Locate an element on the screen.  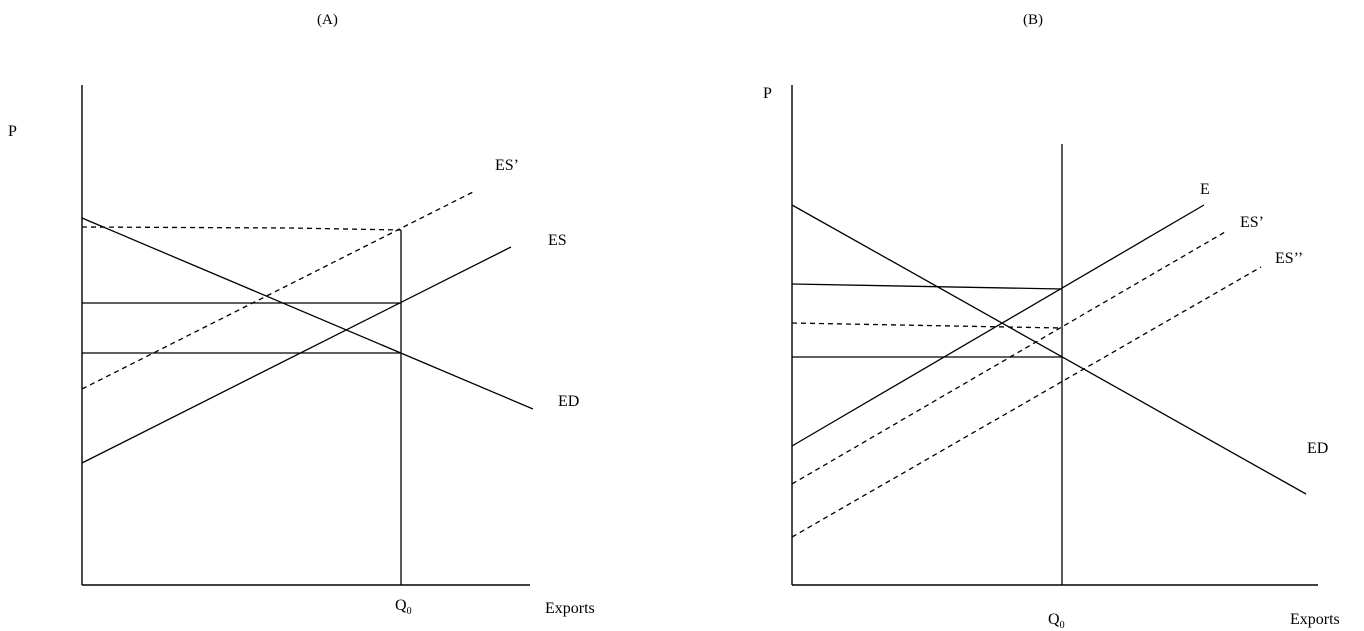
panel-a-q0-label: Q0 is located at coordinates (403, 607).